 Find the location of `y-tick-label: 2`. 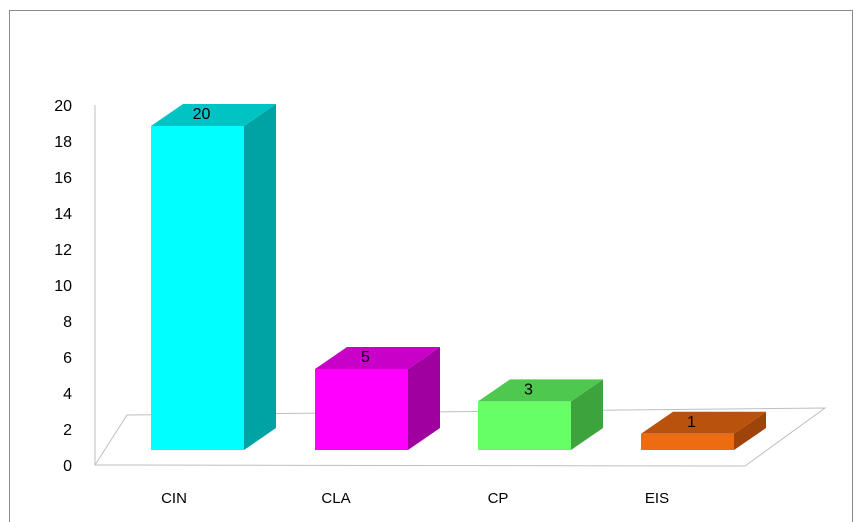

y-tick-label: 2 is located at coordinates (67, 430).